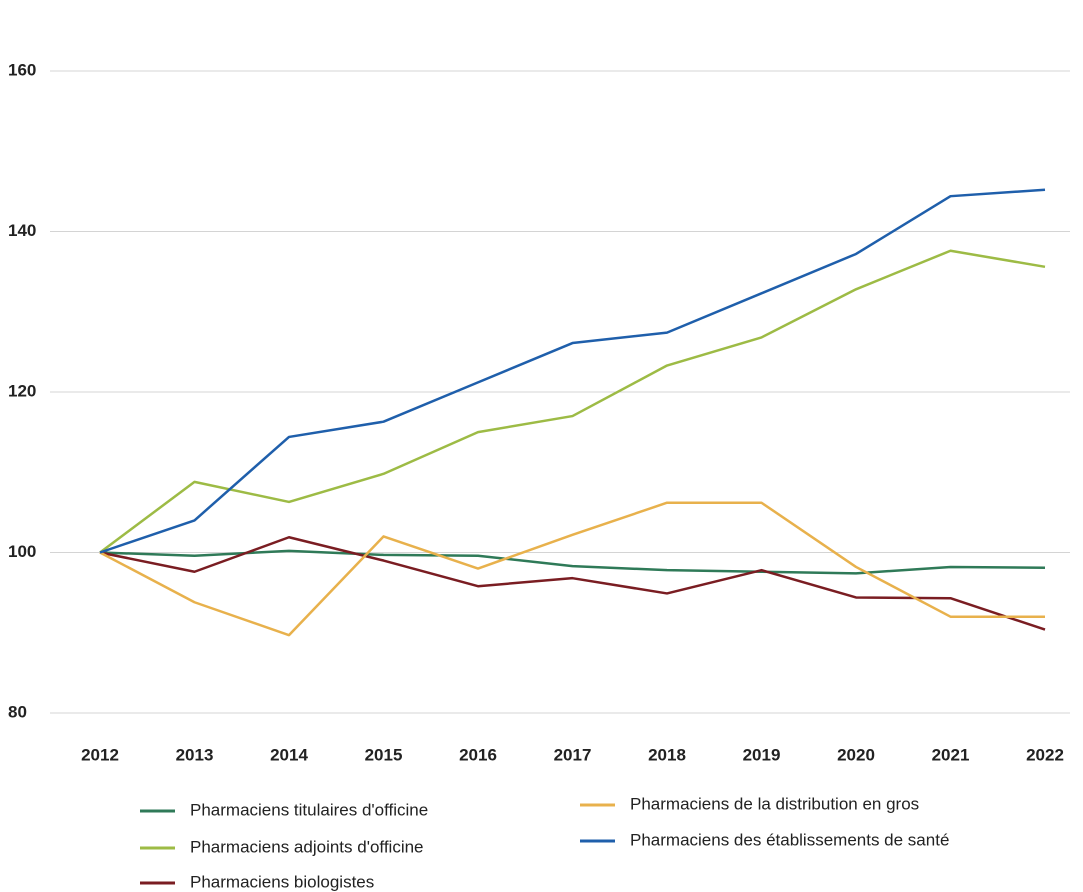 Image resolution: width=1083 pixels, height=892 pixels. I want to click on x-tick-label: 2013, so click(195, 754).